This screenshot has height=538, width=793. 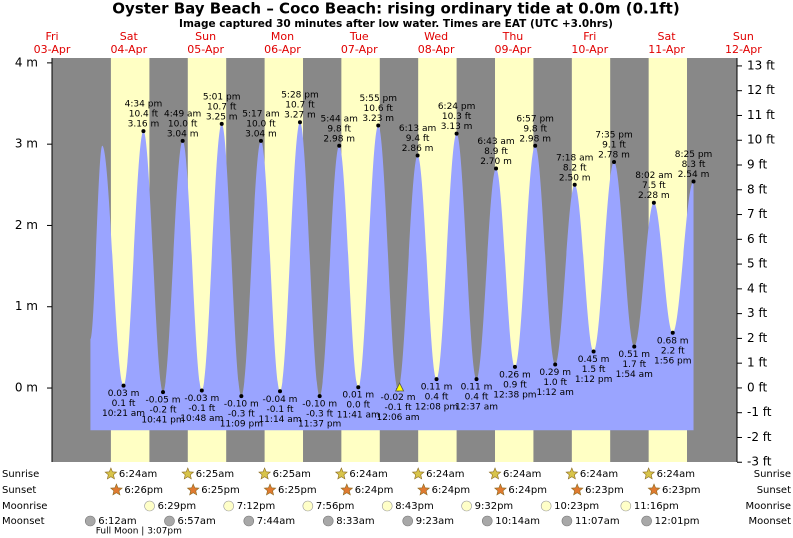 What do you see at coordinates (653, 176) in the screenshot?
I see `tide-label: 8:02 am` at bounding box center [653, 176].